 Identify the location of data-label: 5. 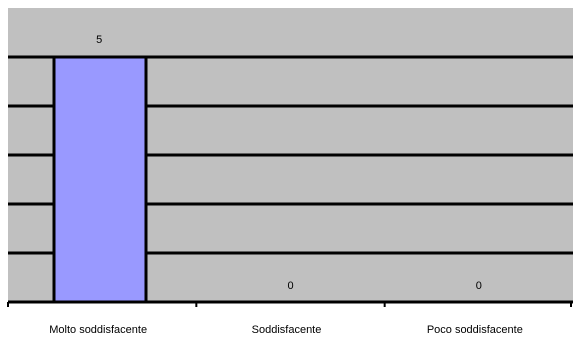
(99, 40).